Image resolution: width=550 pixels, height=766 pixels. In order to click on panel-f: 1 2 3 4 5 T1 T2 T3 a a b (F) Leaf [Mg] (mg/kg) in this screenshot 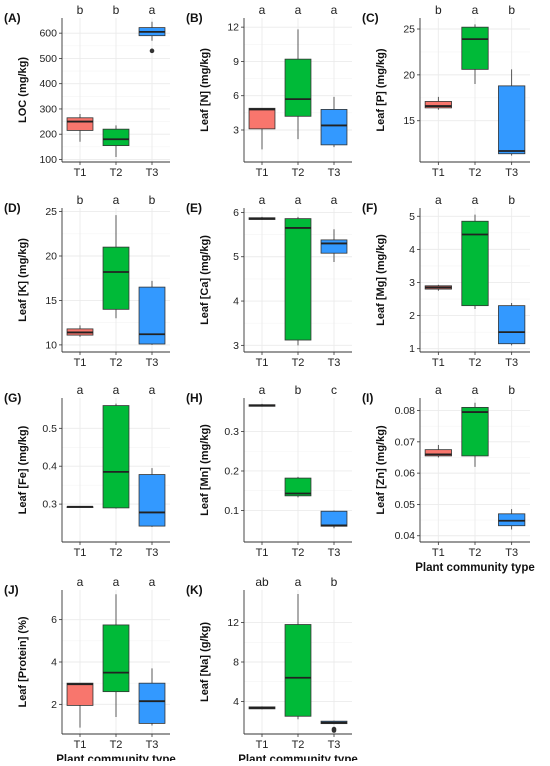, I will do `click(446, 281)`.